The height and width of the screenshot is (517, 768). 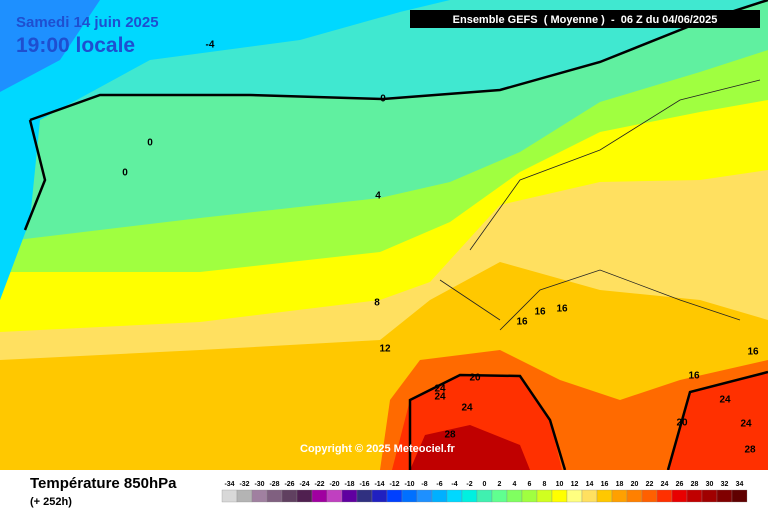 I want to click on legend-label: 28, so click(x=695, y=484).